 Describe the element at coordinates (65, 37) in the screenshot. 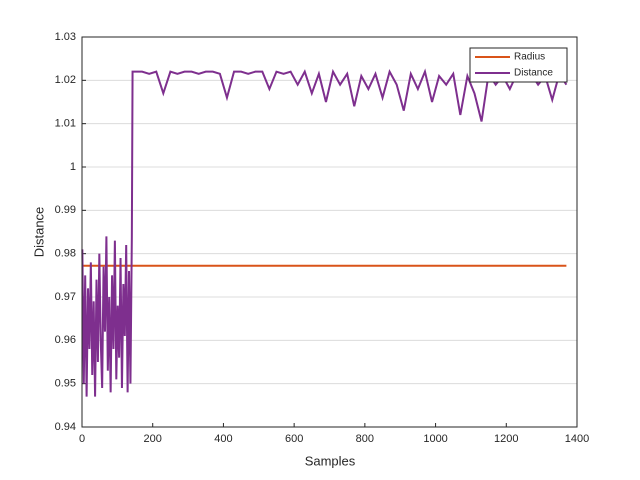

I see `y-tick-label: 1.03` at that location.